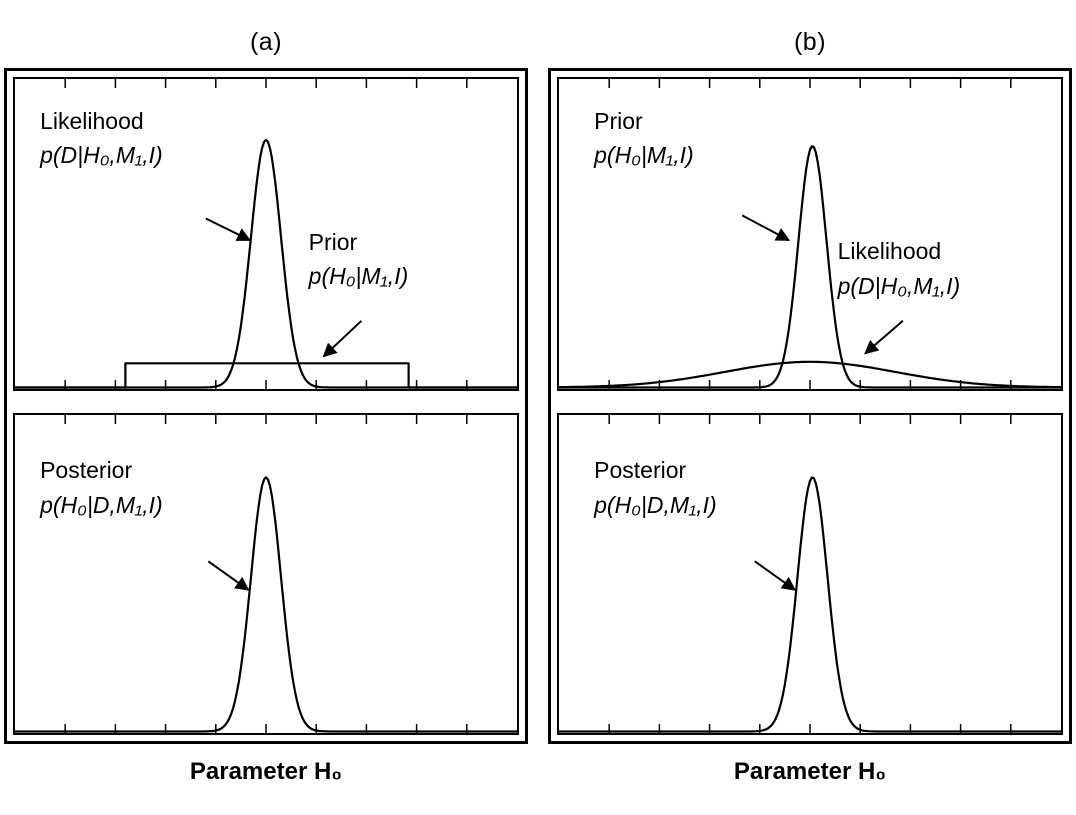 This screenshot has width=1076, height=815. Describe the element at coordinates (266, 41) in the screenshot. I see `column-a-label: (a)` at that location.